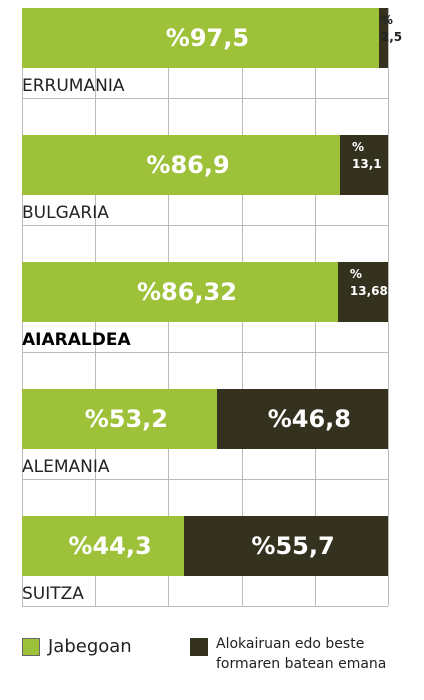 Image resolution: width=424 pixels, height=700 pixels. What do you see at coordinates (110, 546) in the screenshot?
I see `value-label: %44,3` at bounding box center [110, 546].